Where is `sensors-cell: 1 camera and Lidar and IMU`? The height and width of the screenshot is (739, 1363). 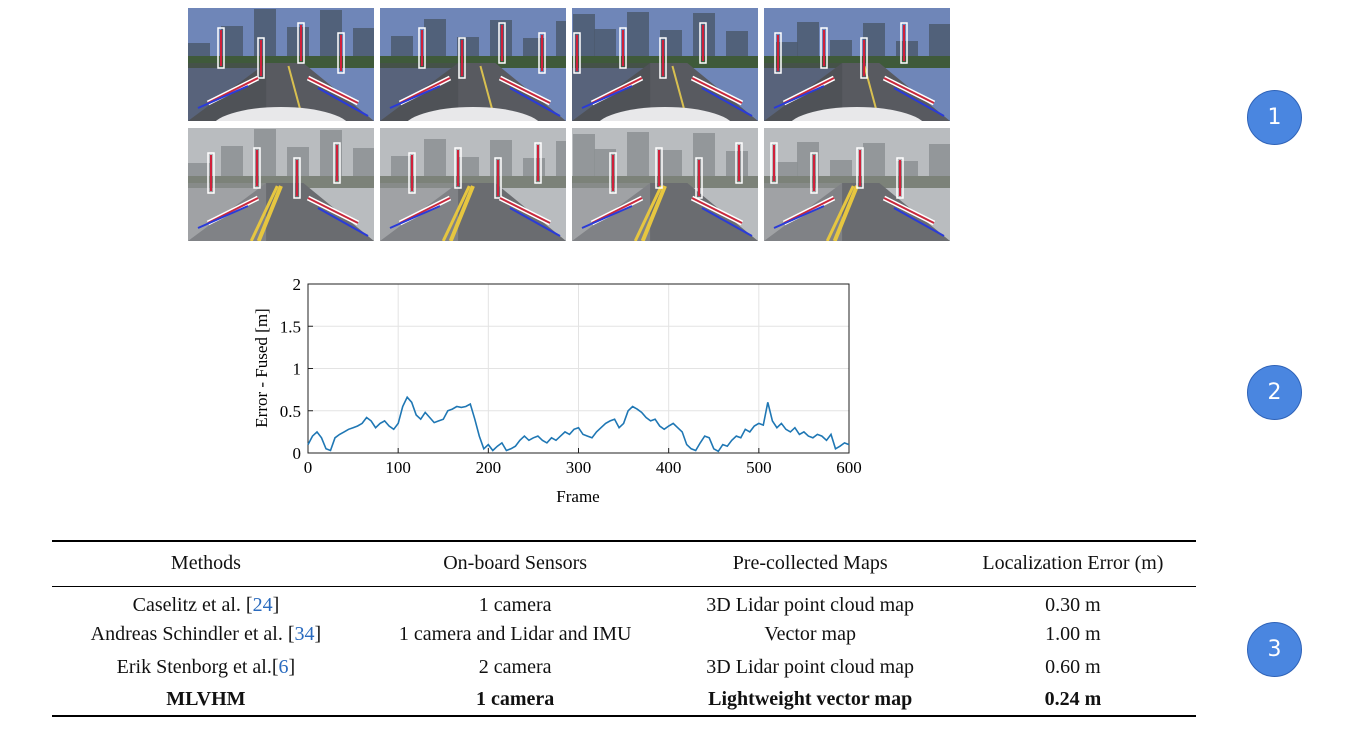
sensors-cell: 1 camera and Lidar and IMU is located at coordinates (515, 634).